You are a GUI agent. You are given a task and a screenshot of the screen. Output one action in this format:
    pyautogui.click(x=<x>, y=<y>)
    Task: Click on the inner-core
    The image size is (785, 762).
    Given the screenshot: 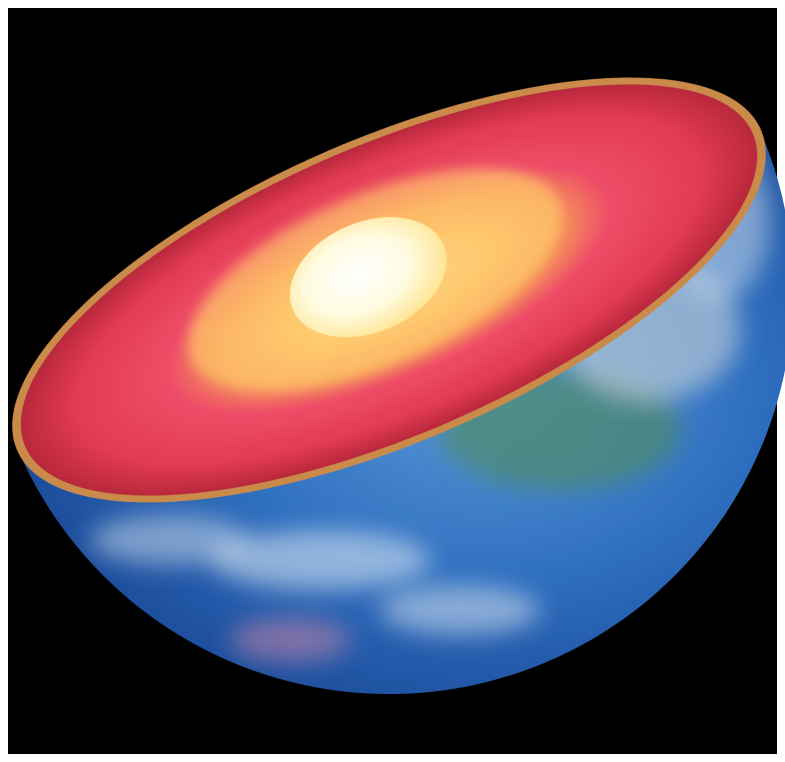 What is the action you would take?
    pyautogui.click(x=368, y=277)
    